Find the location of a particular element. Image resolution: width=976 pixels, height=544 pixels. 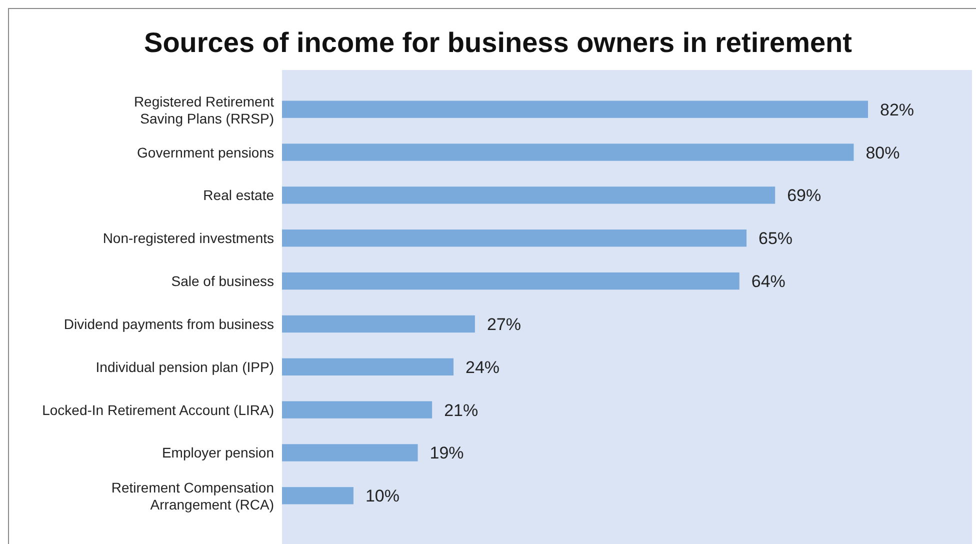

data-label: 69% is located at coordinates (804, 196).